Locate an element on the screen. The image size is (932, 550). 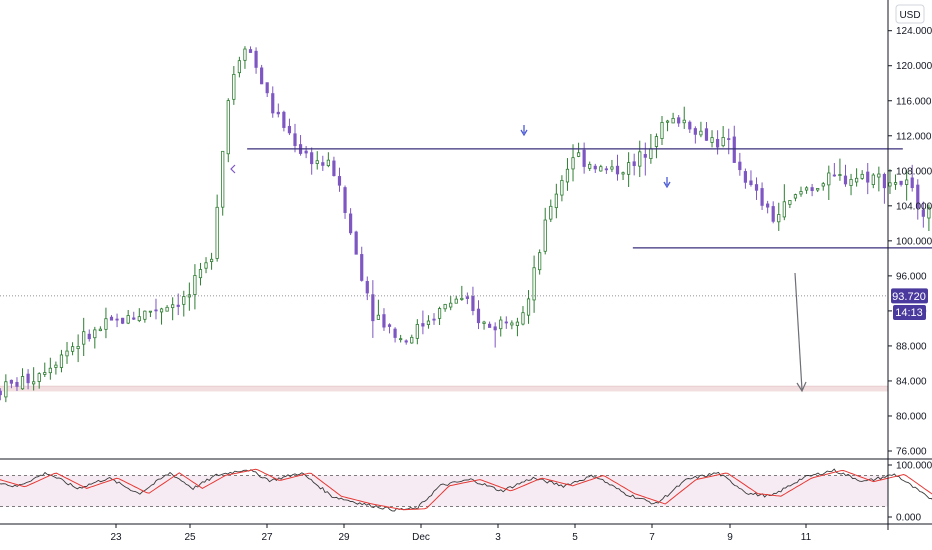
projection-head is located at coordinates (801, 387).